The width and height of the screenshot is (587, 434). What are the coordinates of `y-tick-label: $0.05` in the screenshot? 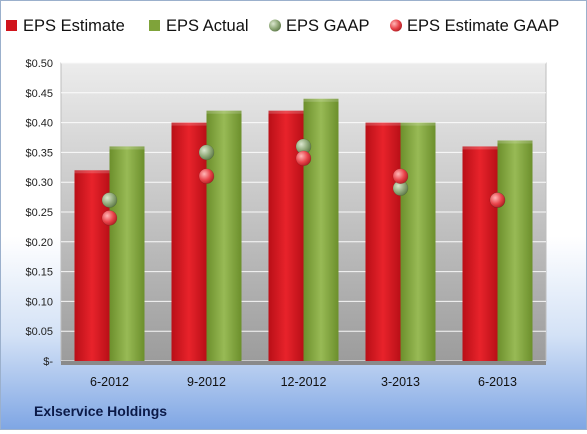 It's located at (39, 332).